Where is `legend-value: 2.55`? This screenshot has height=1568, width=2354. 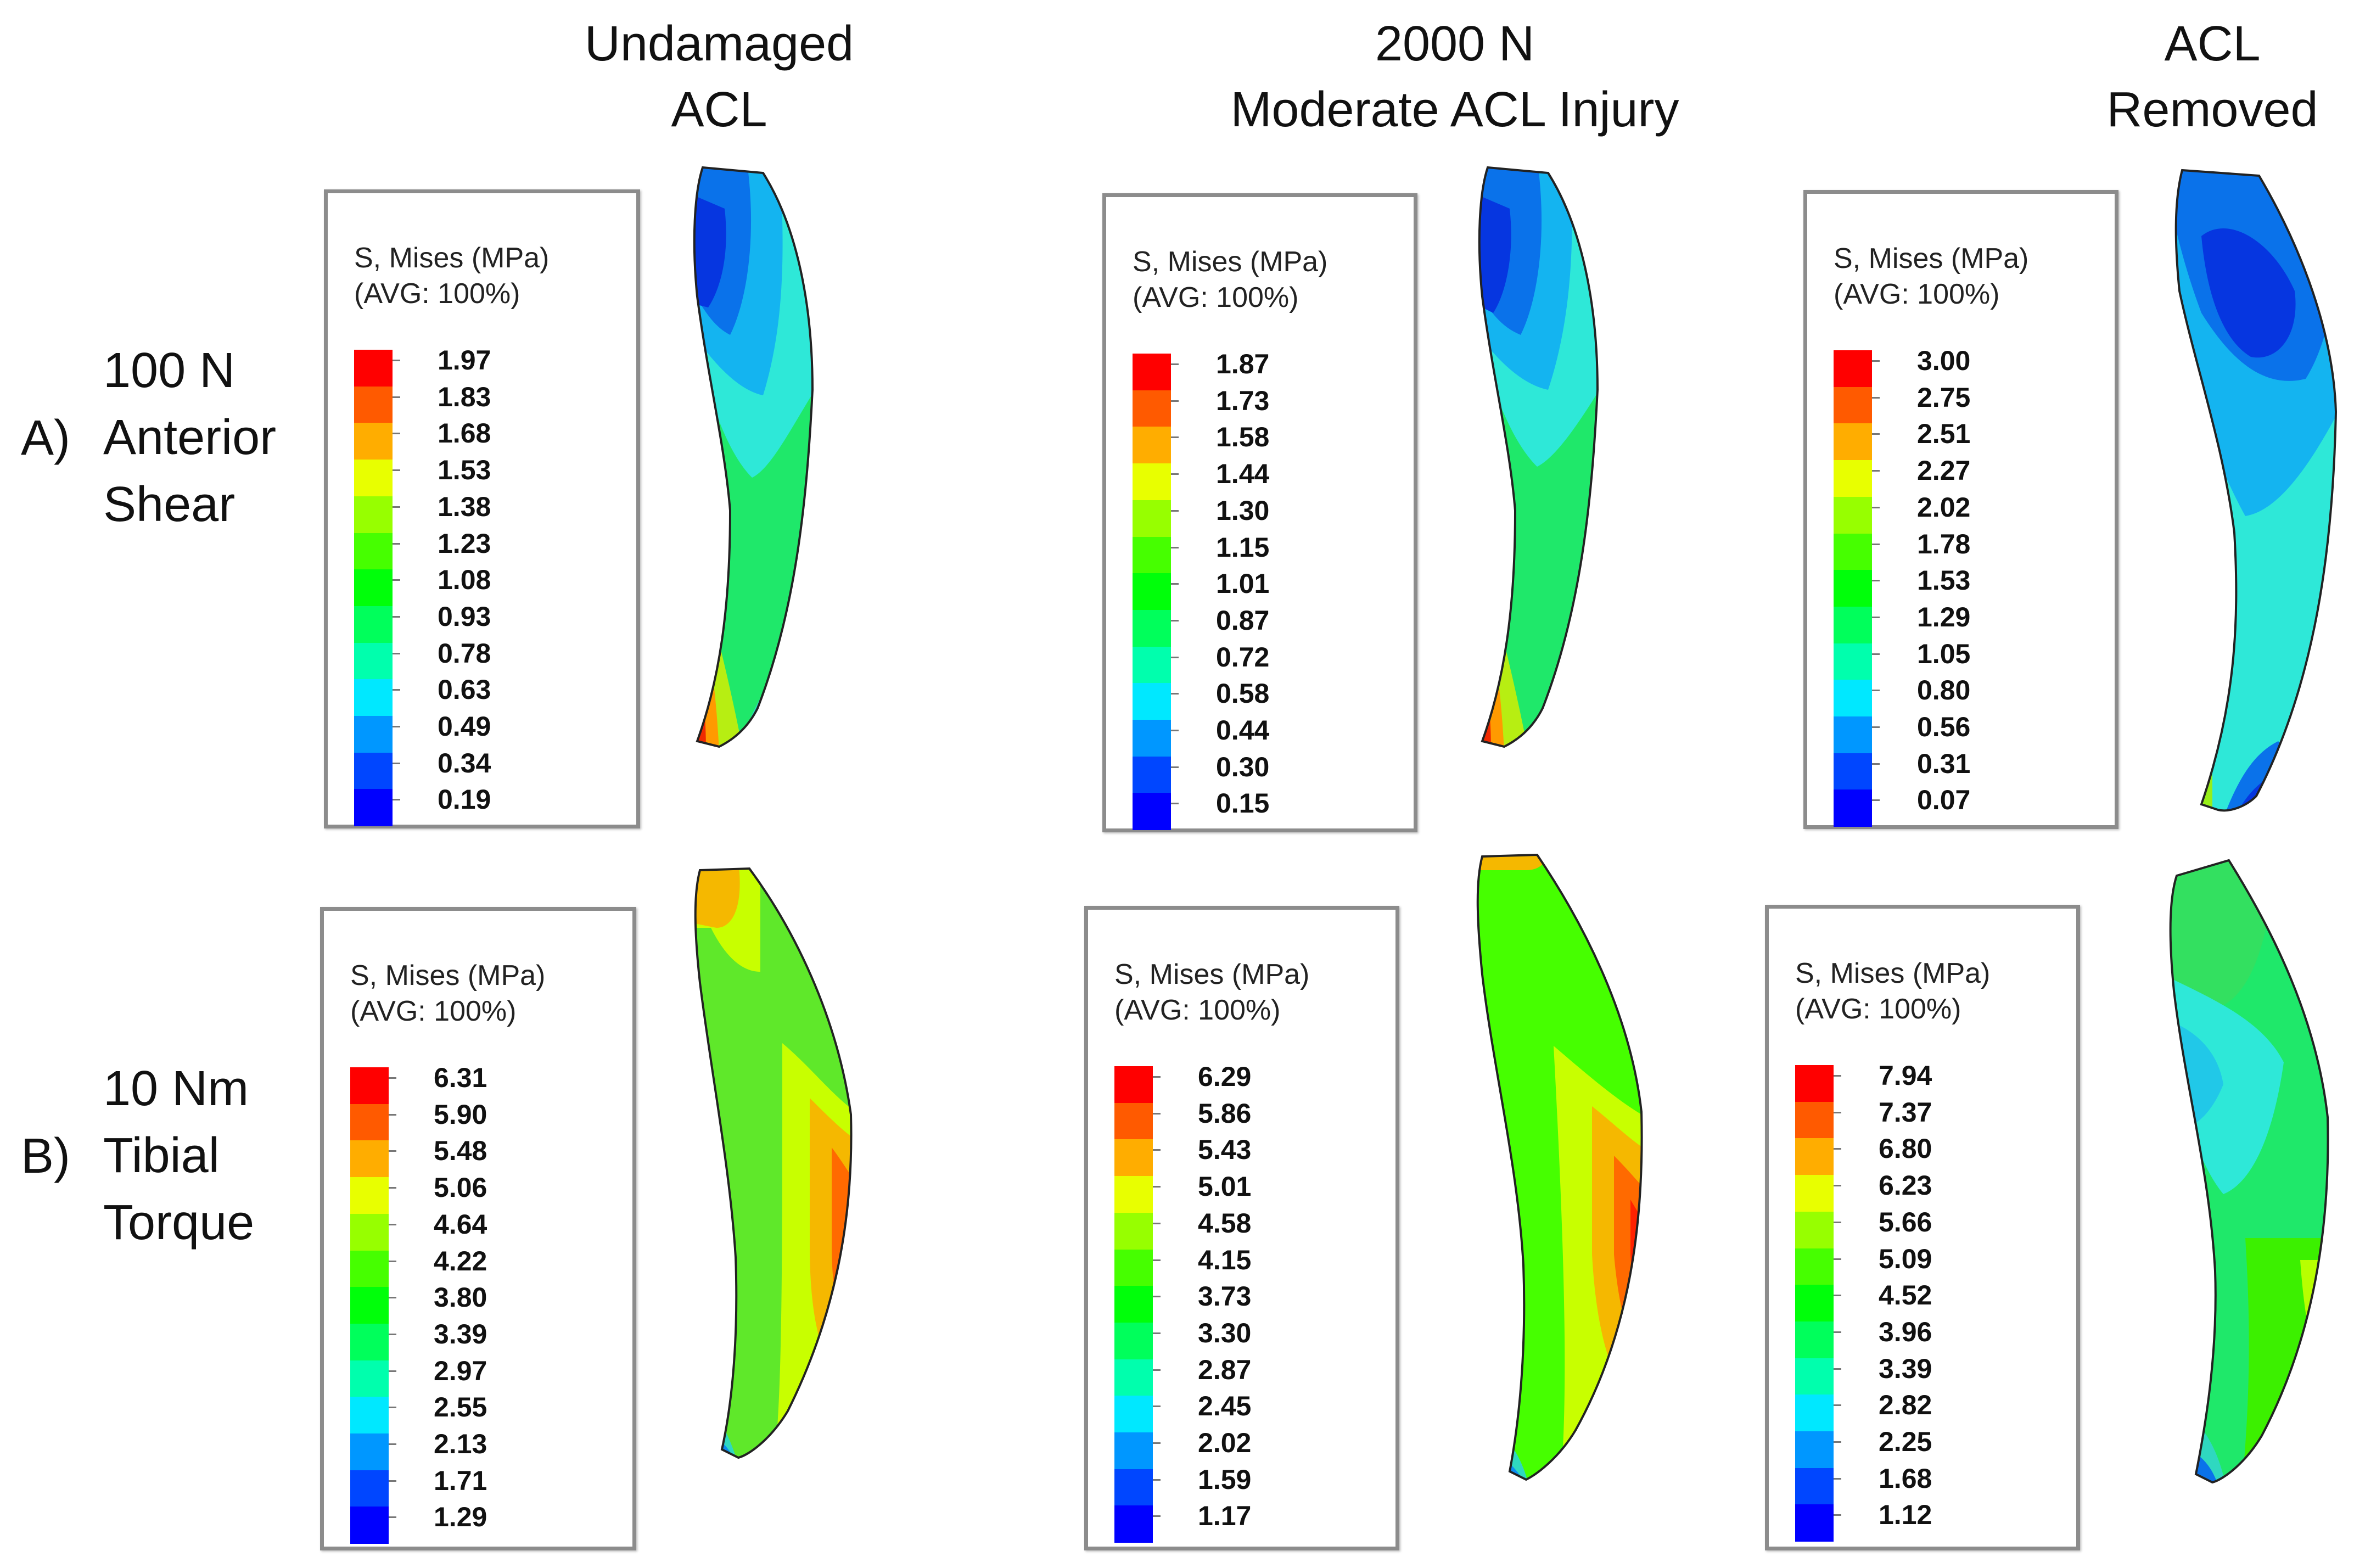
legend-value: 2.55 is located at coordinates (460, 1407).